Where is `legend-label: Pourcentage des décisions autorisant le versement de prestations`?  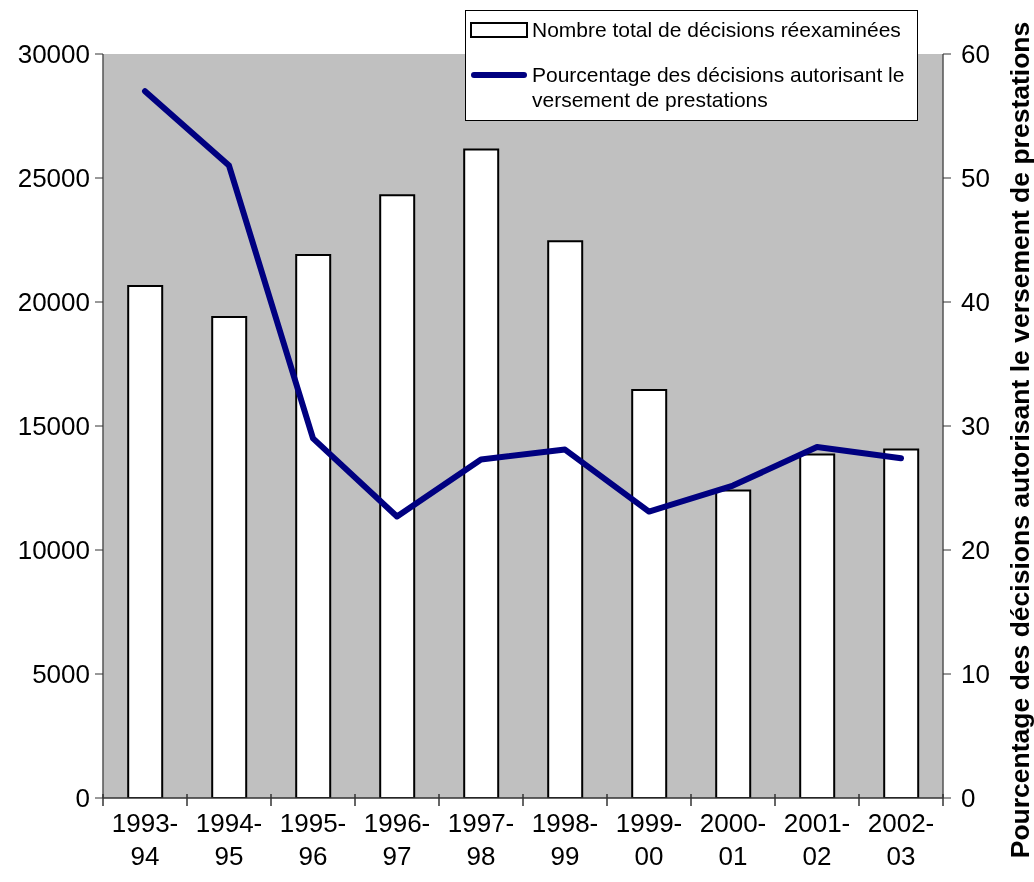
legend-label: Pourcentage des décisions autorisant le versement de prestations is located at coordinates (719, 87).